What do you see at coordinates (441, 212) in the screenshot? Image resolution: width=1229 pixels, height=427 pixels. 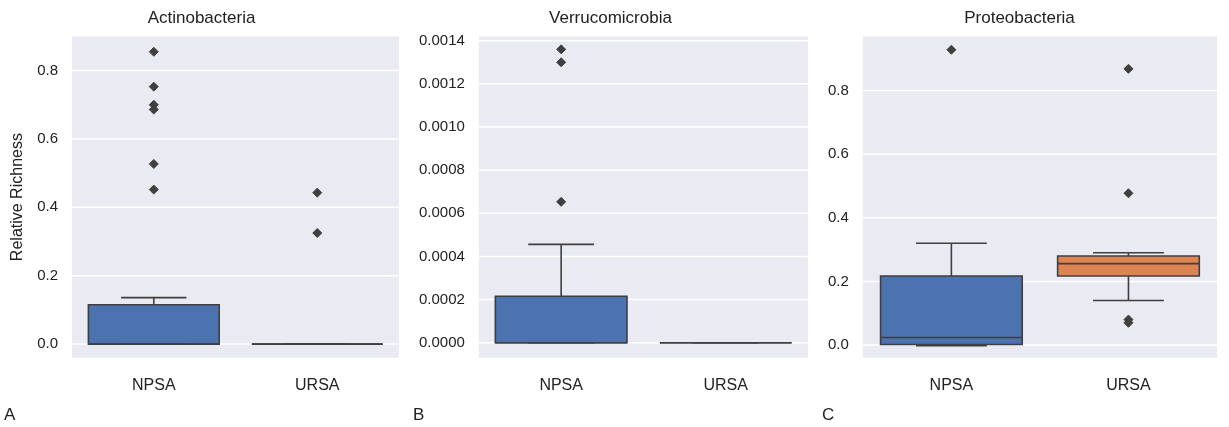 I see `y-tick-label: 0.0006` at bounding box center [441, 212].